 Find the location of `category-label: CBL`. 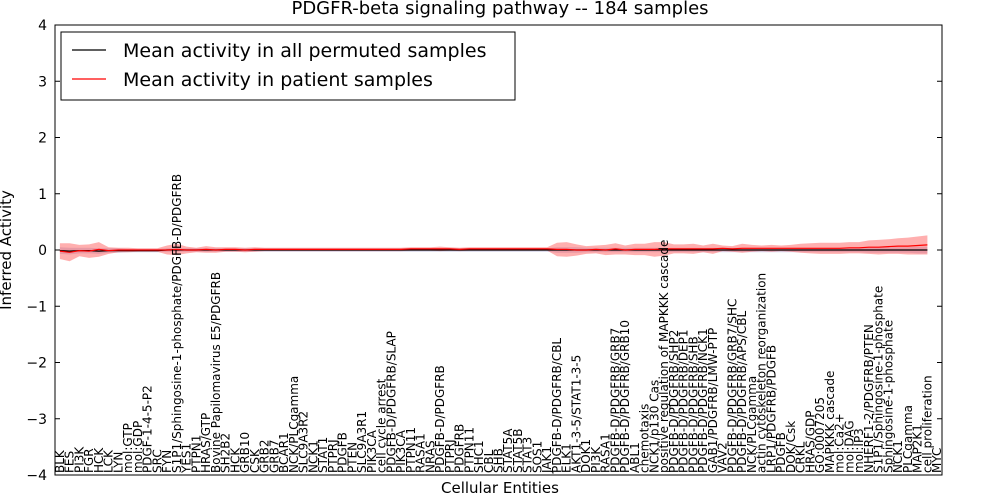

category-label: CBL is located at coordinates (489, 461).